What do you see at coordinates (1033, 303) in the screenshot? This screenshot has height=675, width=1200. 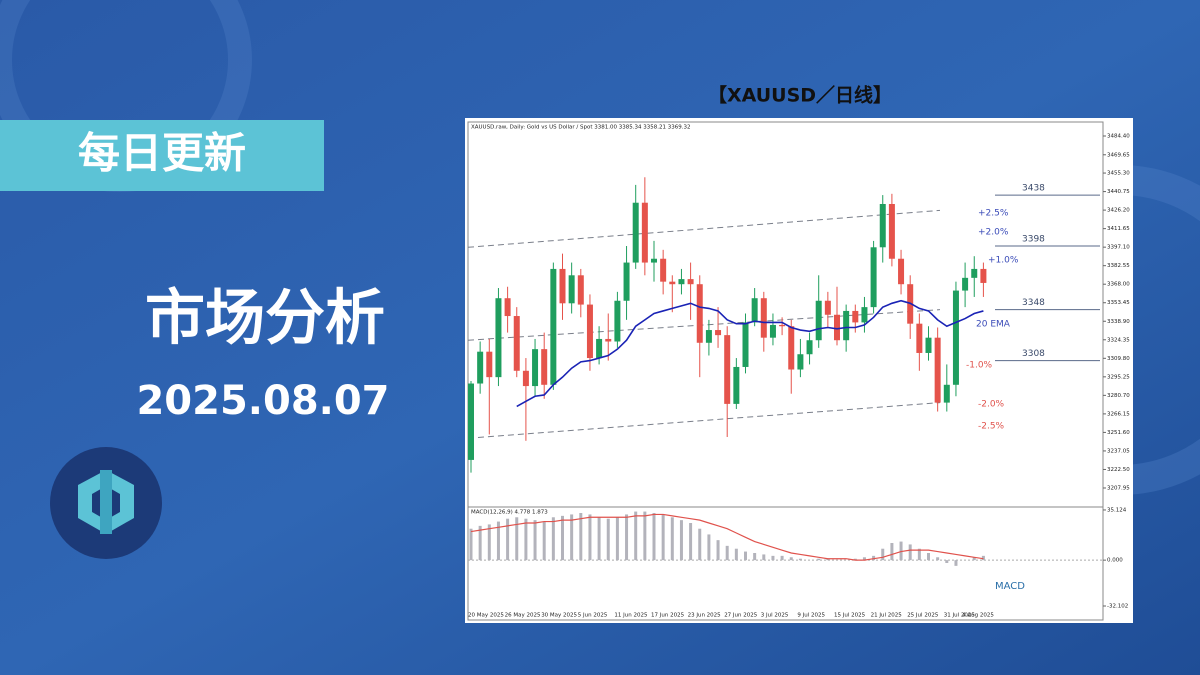 I see `level-label: 3348` at bounding box center [1033, 303].